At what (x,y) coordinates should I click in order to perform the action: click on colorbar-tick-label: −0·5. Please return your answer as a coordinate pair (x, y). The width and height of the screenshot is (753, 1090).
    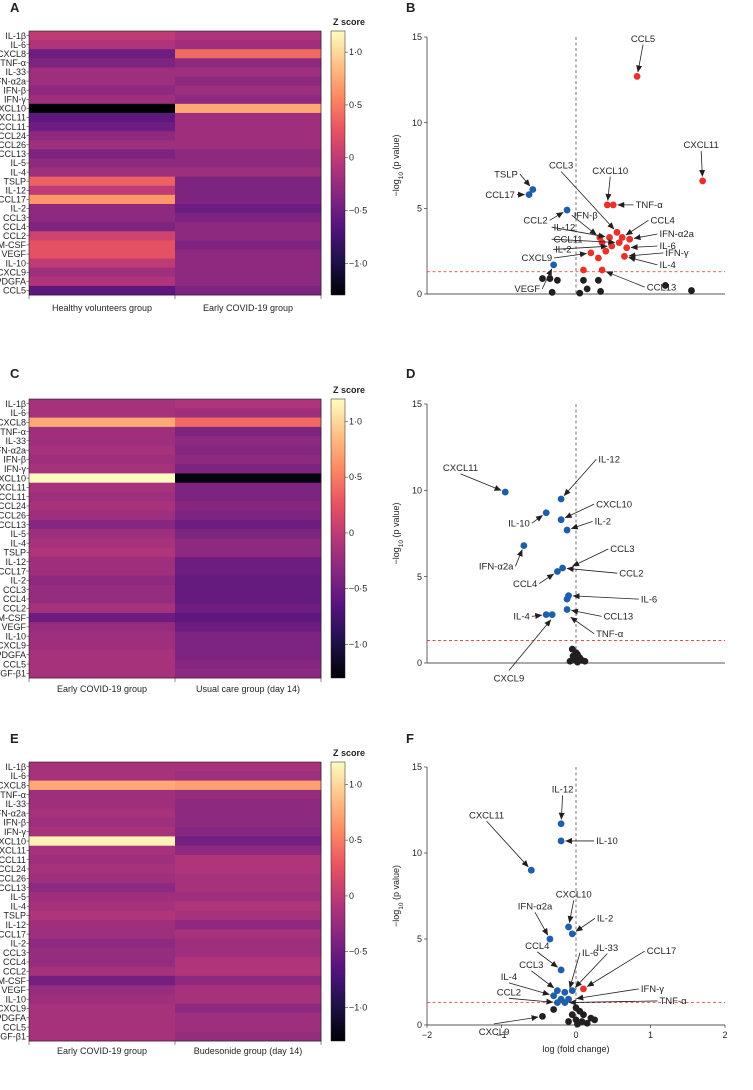
    Looking at the image, I should click on (358, 589).